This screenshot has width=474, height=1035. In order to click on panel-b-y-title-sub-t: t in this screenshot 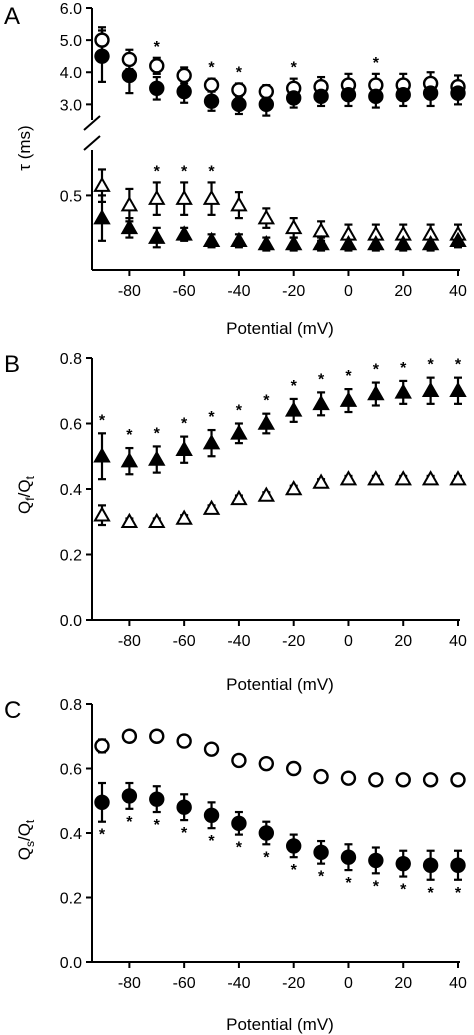, I will do `click(30, 477)`.